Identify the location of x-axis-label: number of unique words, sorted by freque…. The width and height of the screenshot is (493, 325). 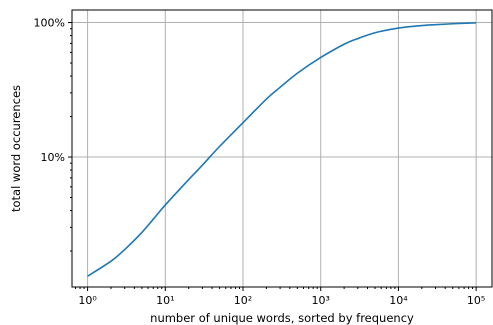
(282, 318).